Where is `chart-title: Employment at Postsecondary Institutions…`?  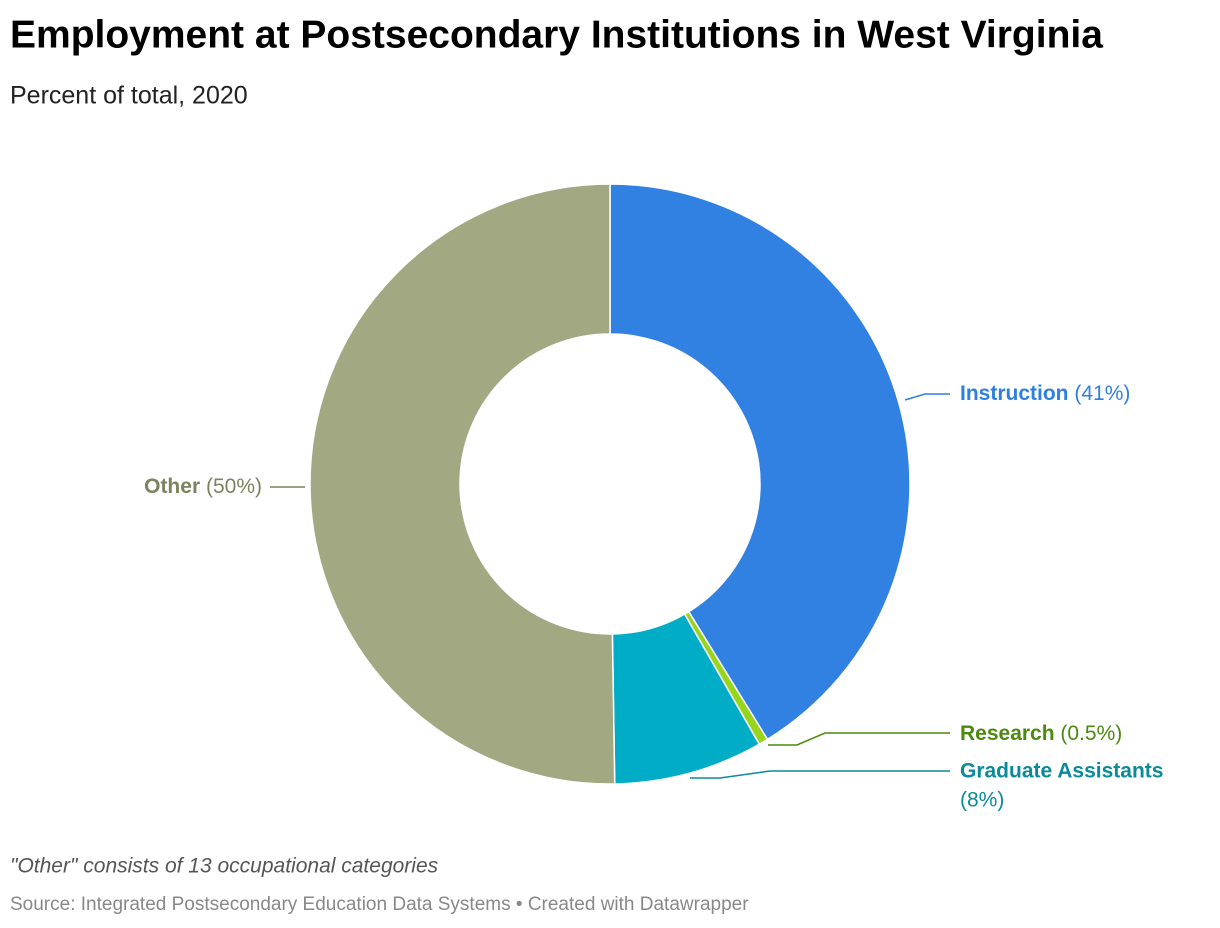 chart-title: Employment at Postsecondary Institutions… is located at coordinates (556, 34).